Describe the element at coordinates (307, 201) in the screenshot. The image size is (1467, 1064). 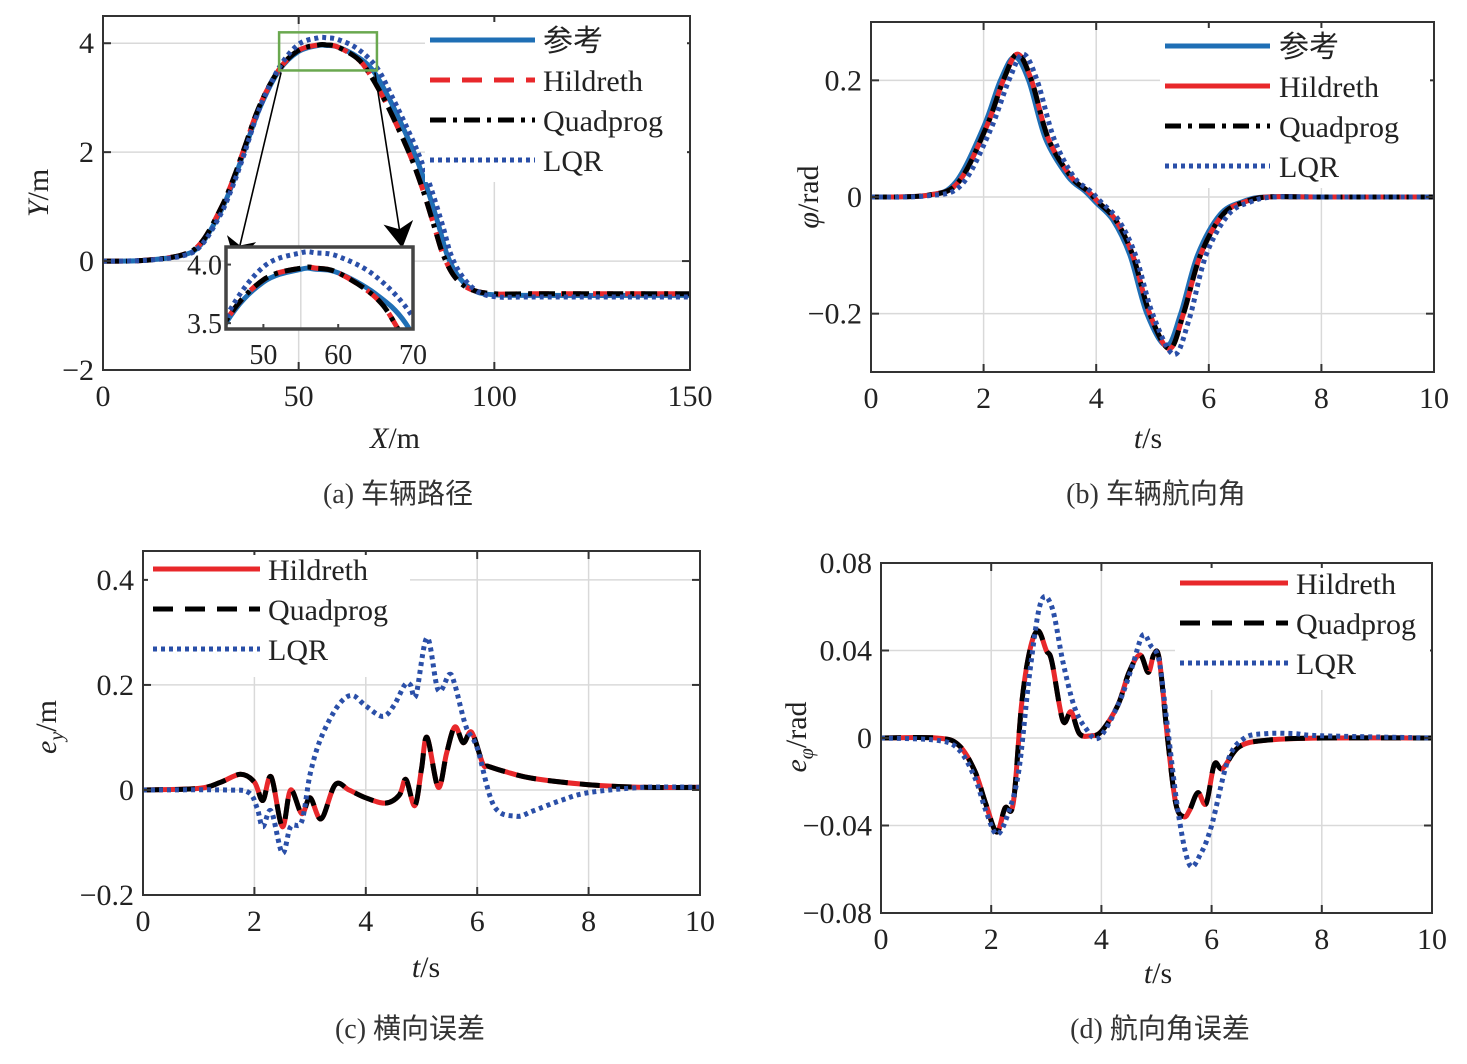
I see `inset-zoom: 50 60 70 3.5 4.0` at that location.